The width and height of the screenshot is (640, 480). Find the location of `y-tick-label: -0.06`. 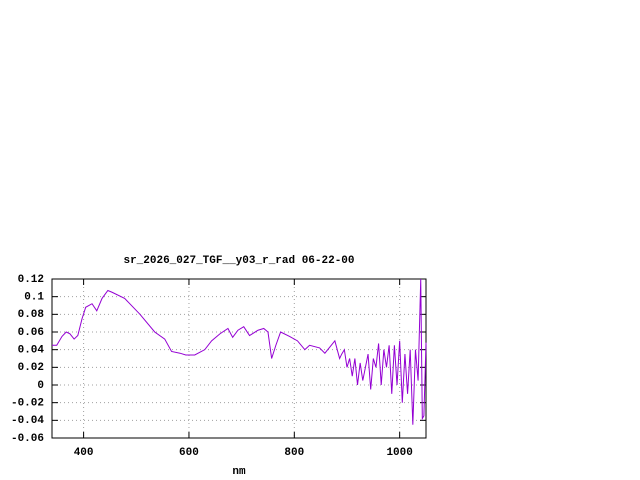

y-tick-label: -0.06 is located at coordinates (27, 439).